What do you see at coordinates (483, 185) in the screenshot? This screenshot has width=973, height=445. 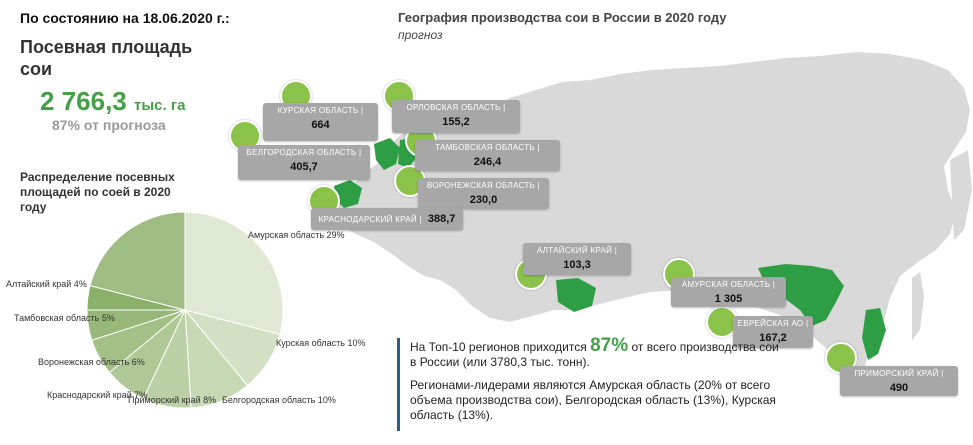 I see `region-name: ВОРОНЕЖСКАЯ ОБЛАСТЬ |` at bounding box center [483, 185].